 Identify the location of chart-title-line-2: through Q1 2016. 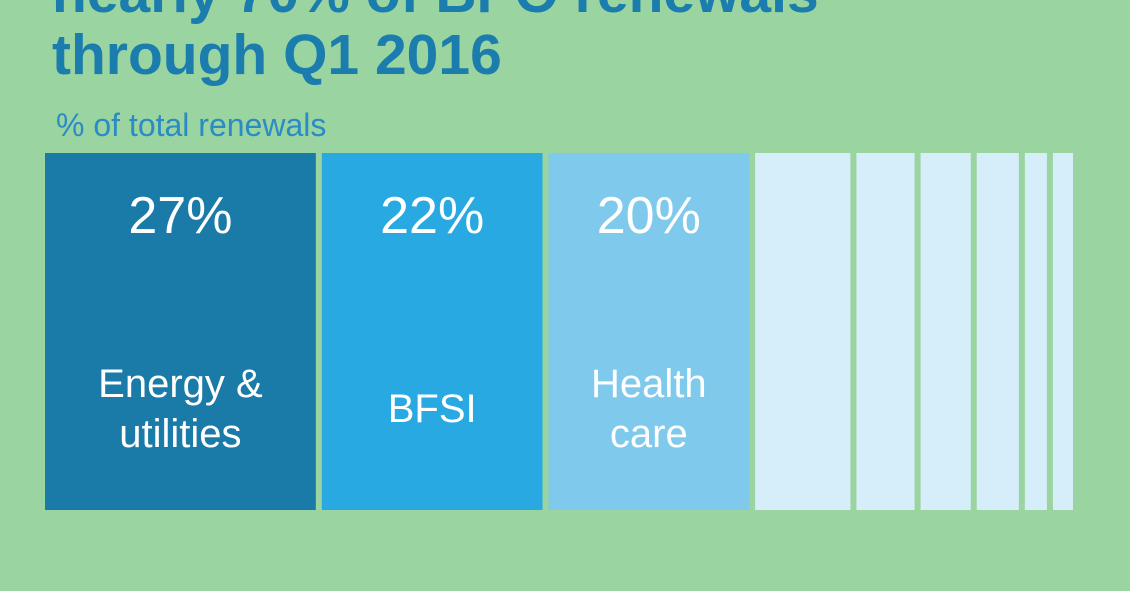
(277, 55).